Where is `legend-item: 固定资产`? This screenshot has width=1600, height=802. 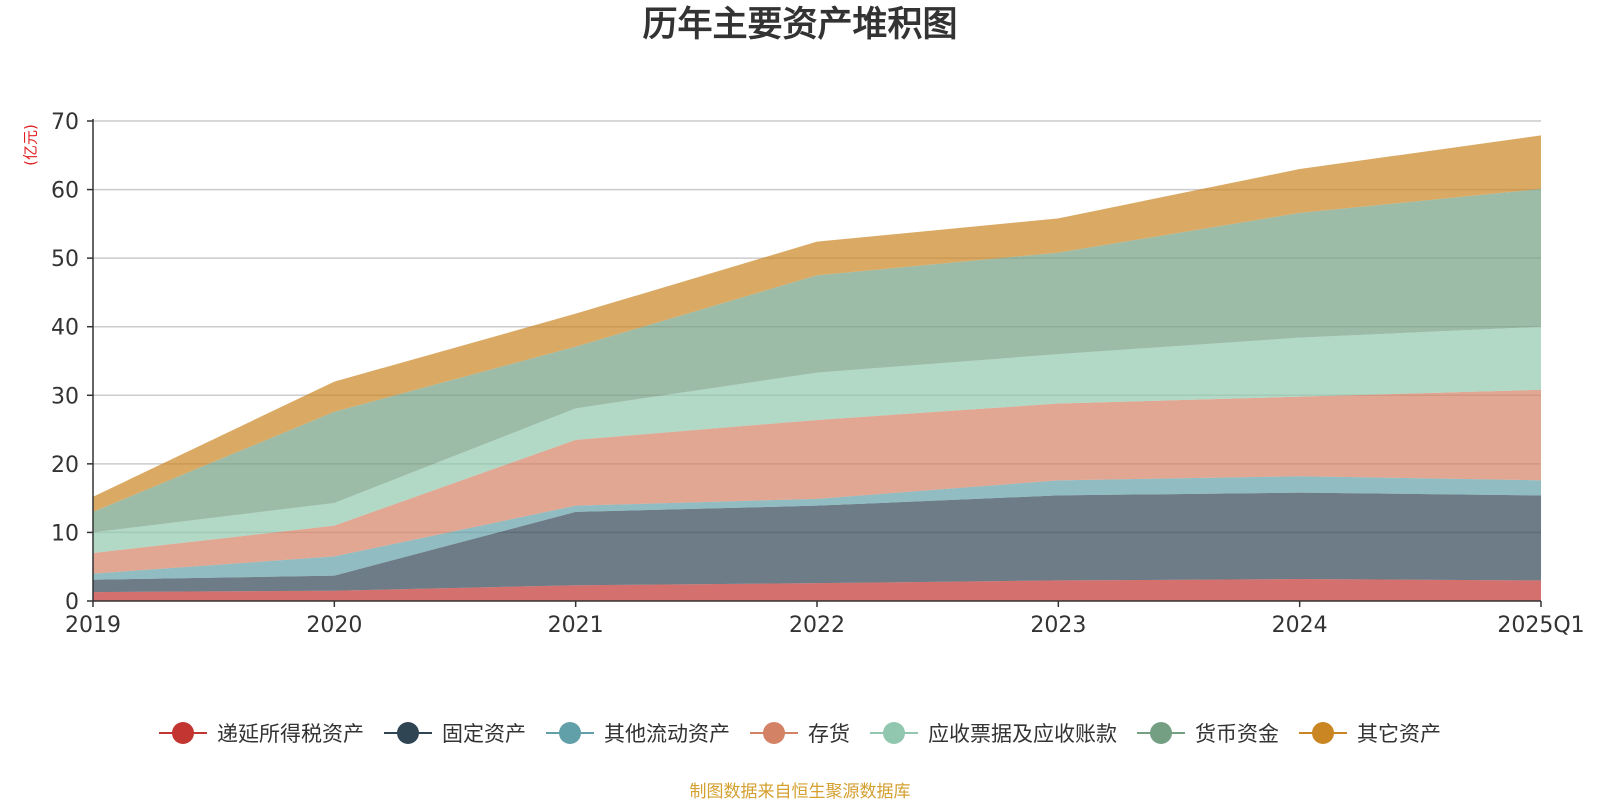 legend-item: 固定资产 is located at coordinates (455, 733).